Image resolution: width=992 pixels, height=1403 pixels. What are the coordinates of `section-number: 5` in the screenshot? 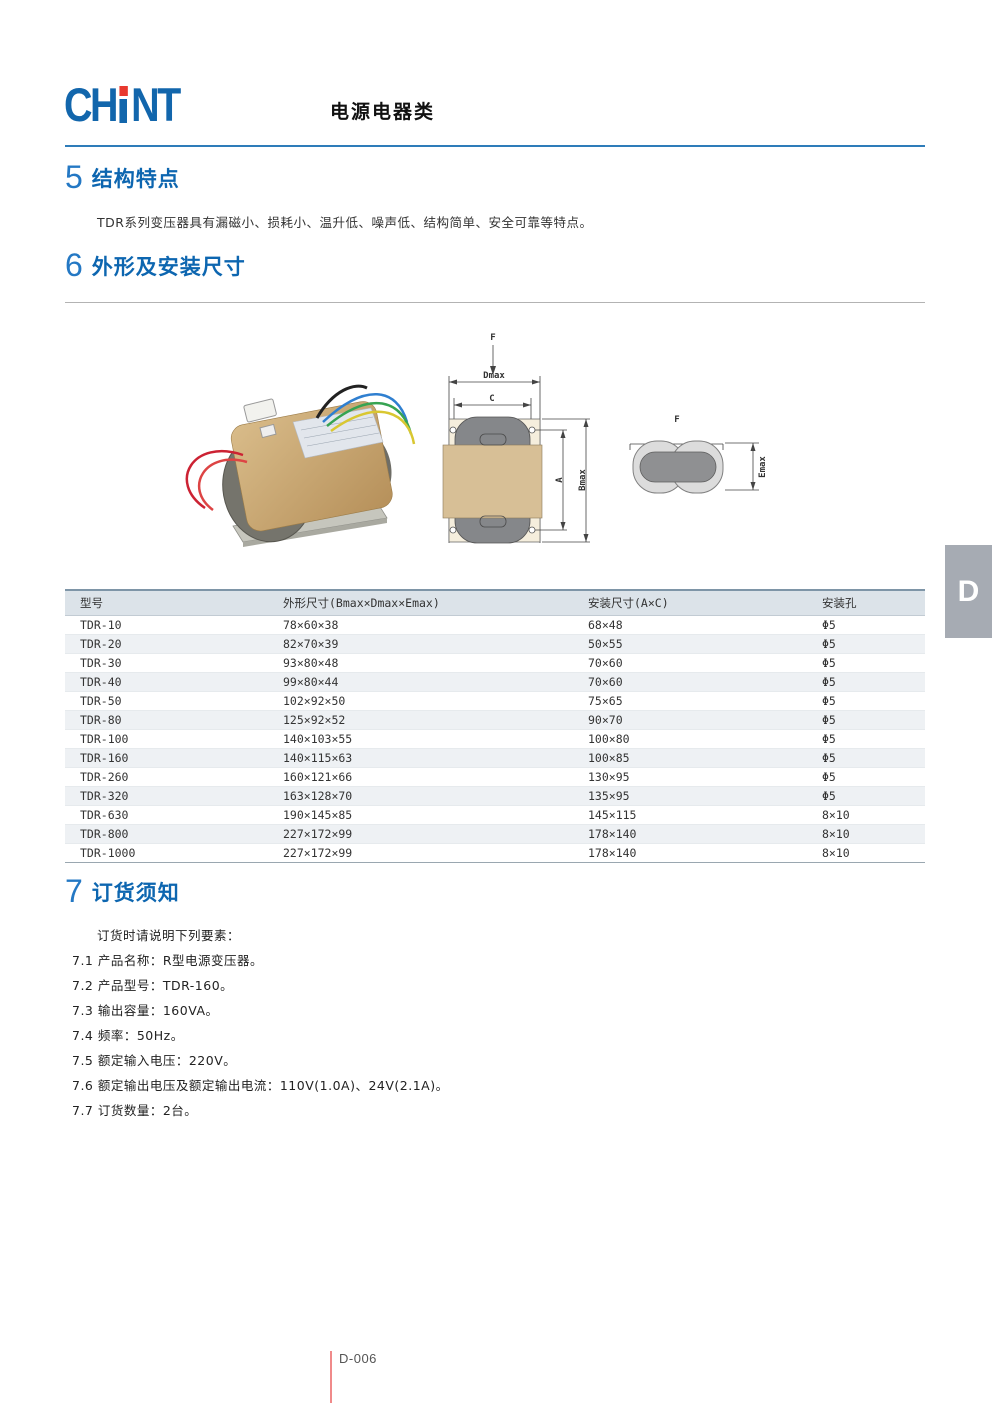 It's located at (74, 177).